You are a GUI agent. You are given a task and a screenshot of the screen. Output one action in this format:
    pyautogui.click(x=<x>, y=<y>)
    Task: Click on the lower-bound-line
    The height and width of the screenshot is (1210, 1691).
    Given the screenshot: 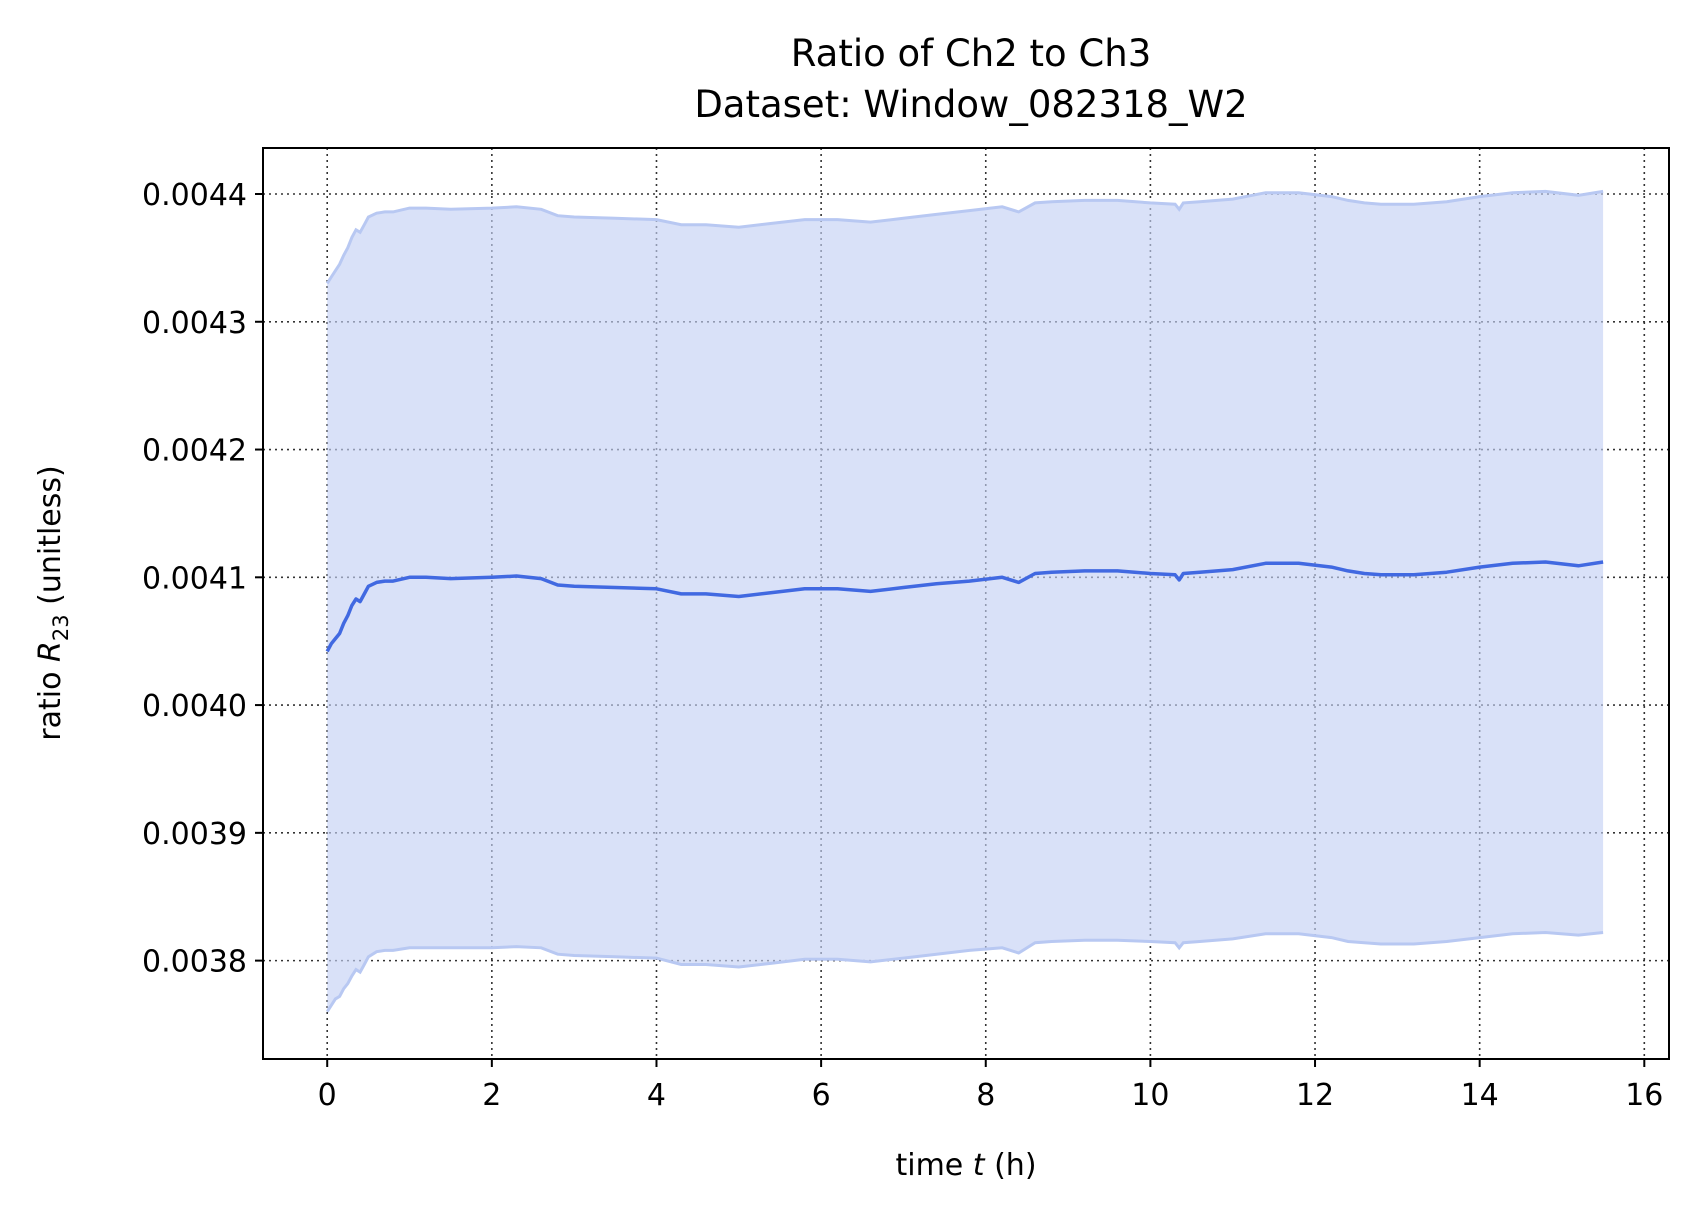 What is the action you would take?
    pyautogui.click(x=964, y=971)
    